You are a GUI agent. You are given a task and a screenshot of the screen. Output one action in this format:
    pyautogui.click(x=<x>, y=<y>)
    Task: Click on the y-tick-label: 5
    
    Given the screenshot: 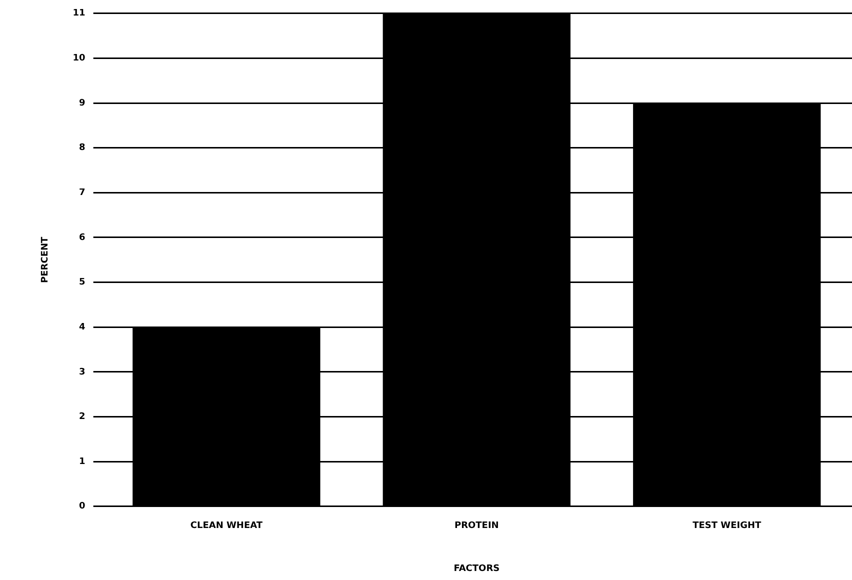 What is the action you would take?
    pyautogui.click(x=82, y=283)
    